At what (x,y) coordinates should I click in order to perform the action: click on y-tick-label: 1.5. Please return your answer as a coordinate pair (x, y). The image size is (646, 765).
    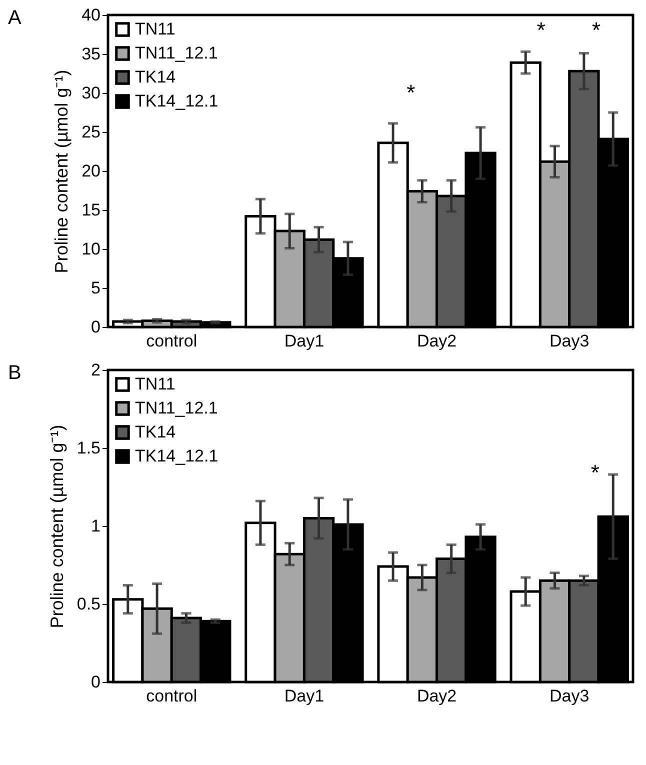
    Looking at the image, I should click on (88, 448).